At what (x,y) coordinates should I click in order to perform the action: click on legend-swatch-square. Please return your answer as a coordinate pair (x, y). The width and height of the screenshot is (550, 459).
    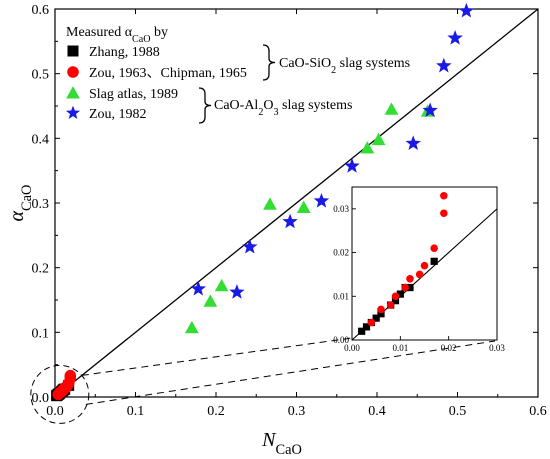
    Looking at the image, I should click on (73, 51).